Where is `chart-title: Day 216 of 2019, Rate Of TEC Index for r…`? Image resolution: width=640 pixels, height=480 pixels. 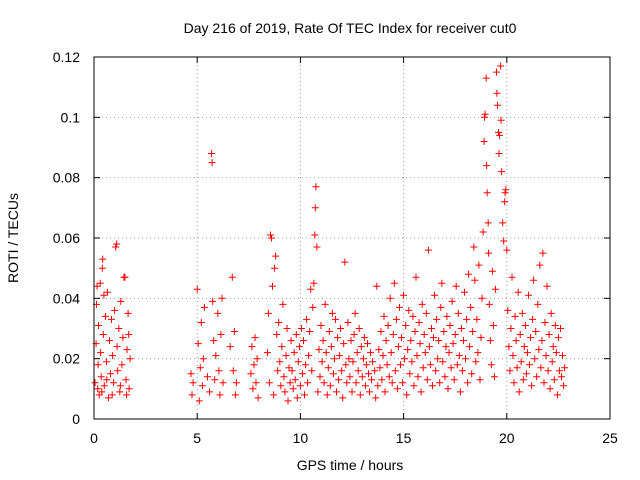
chart-title: Day 216 of 2019, Rate Of TEC Index for r… is located at coordinates (350, 28).